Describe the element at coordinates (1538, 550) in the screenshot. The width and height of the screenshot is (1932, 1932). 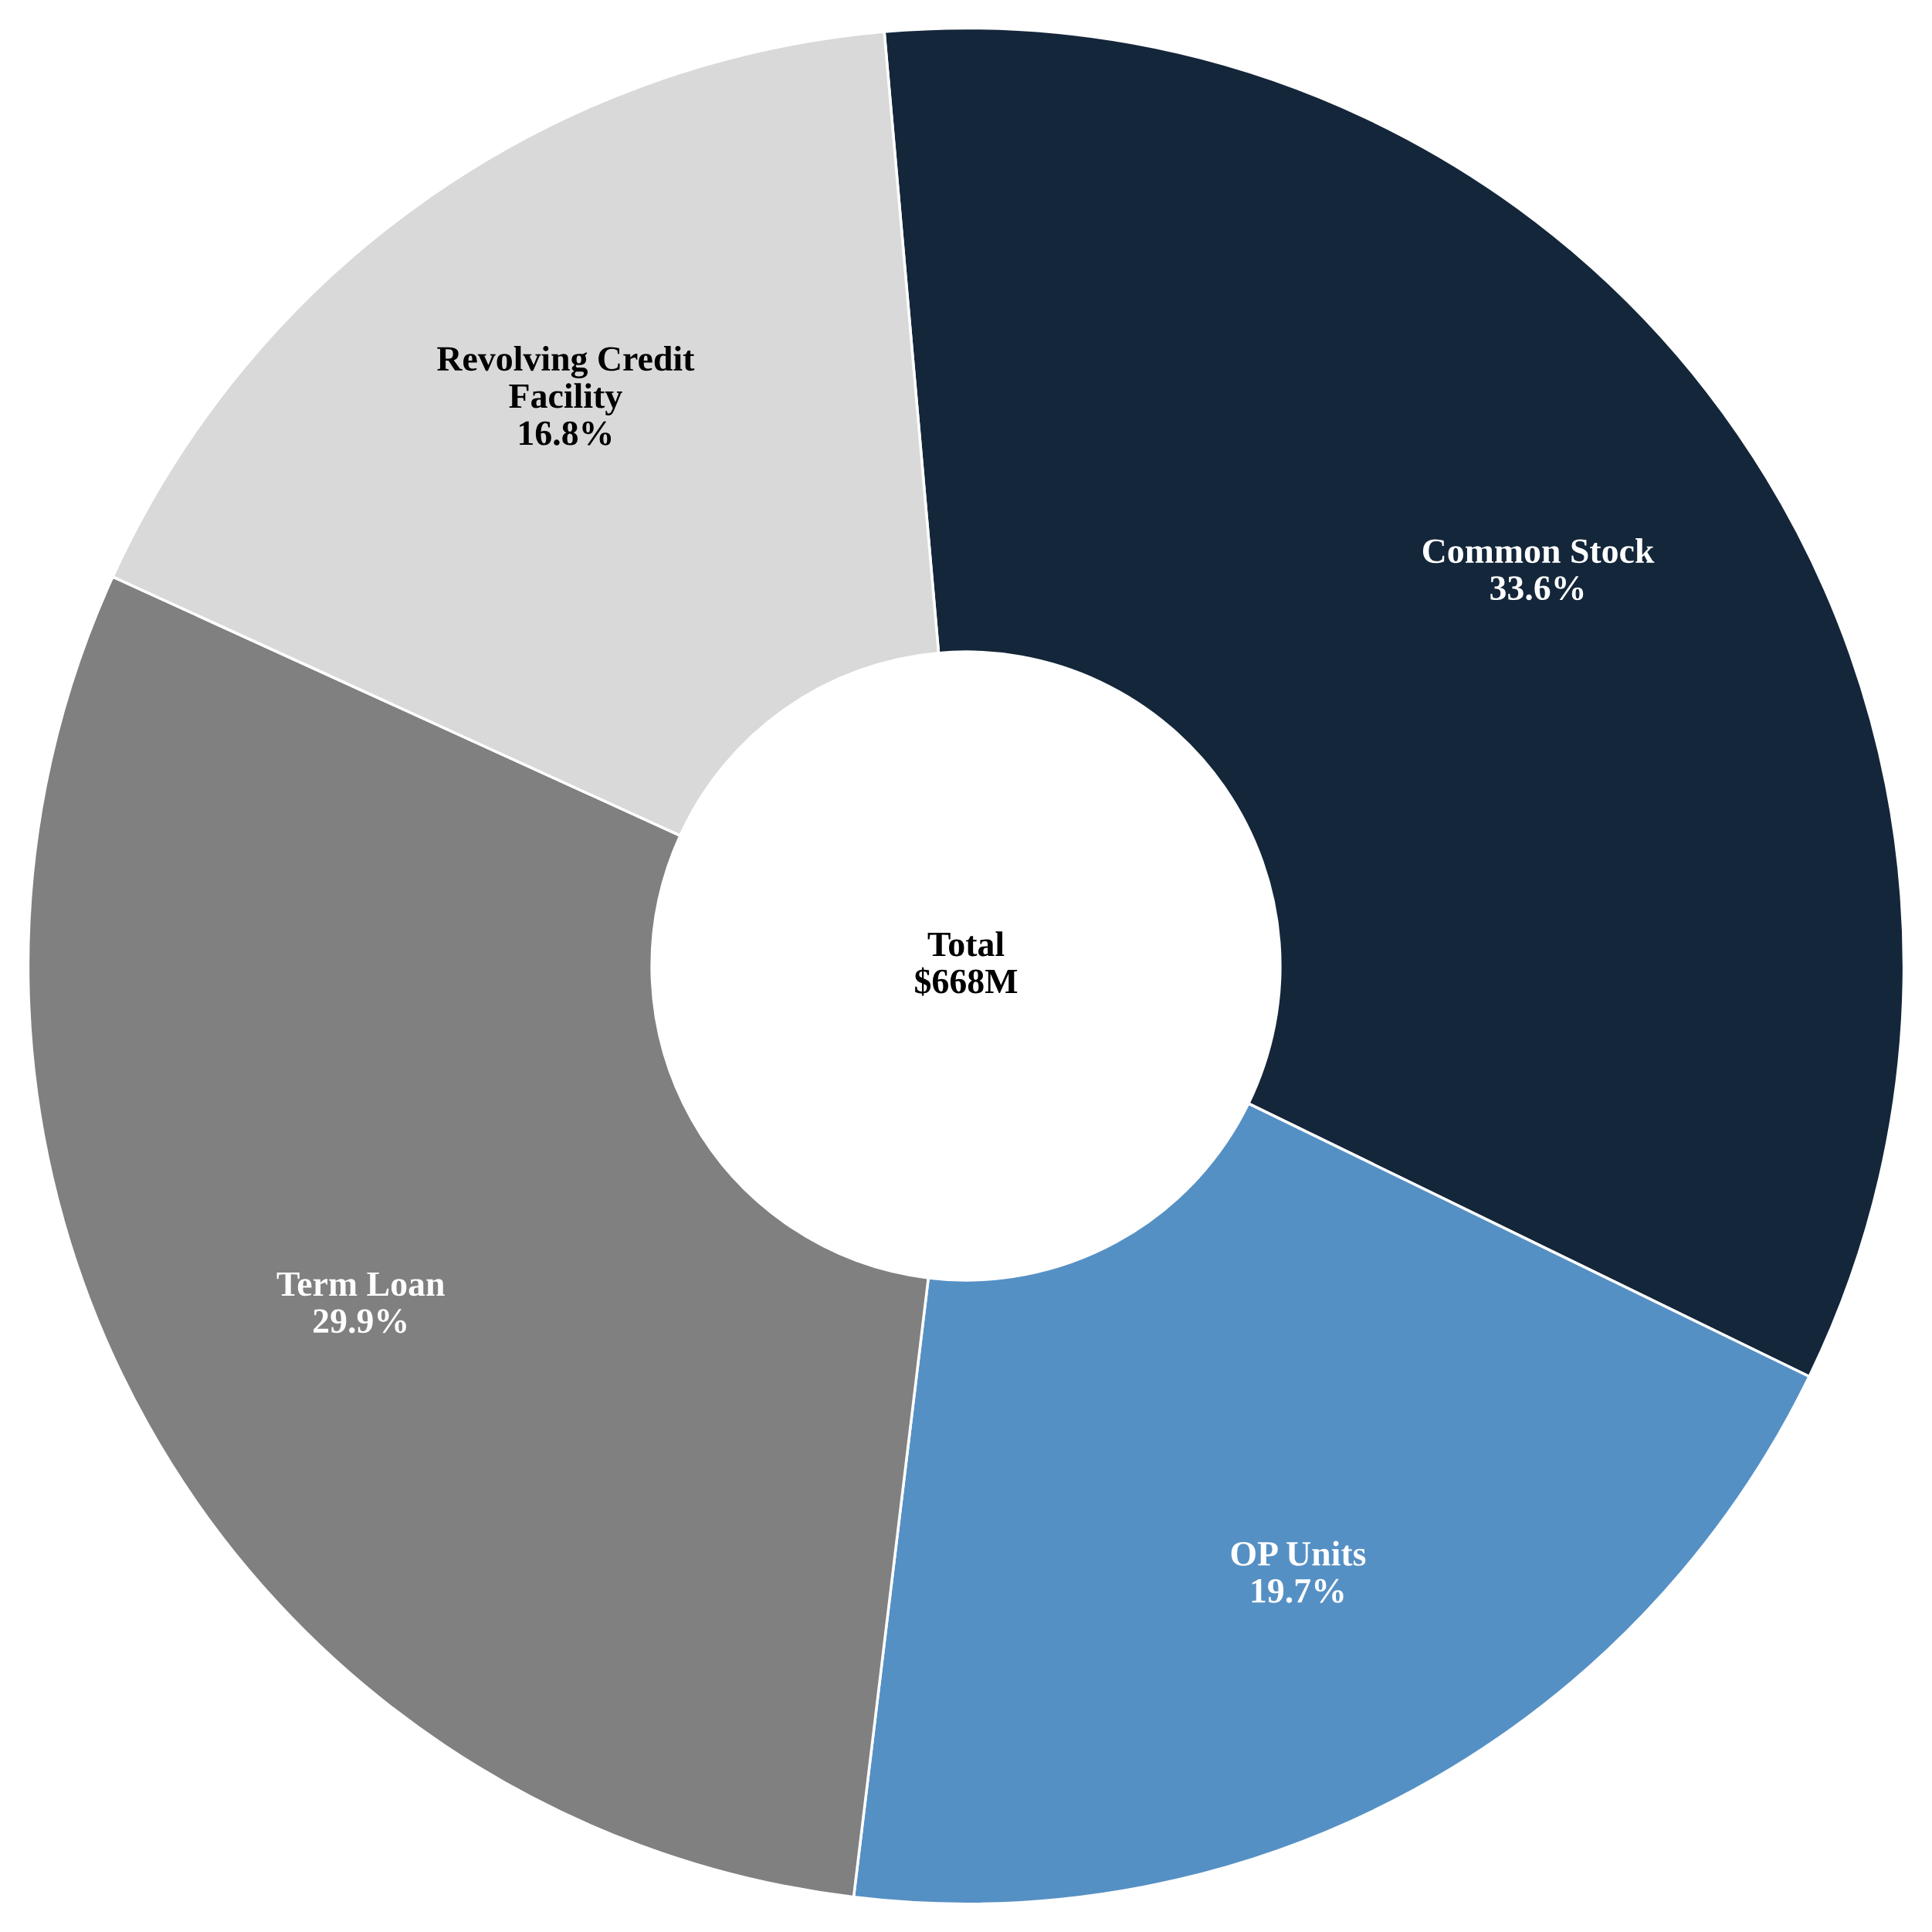
I see `slice-label: Common Stock` at that location.